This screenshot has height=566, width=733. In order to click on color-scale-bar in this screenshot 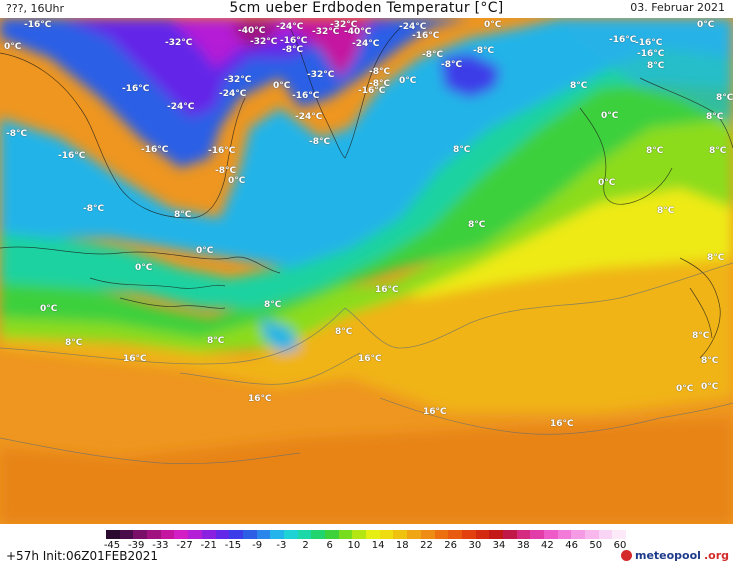, I will do `click(366, 534)`.